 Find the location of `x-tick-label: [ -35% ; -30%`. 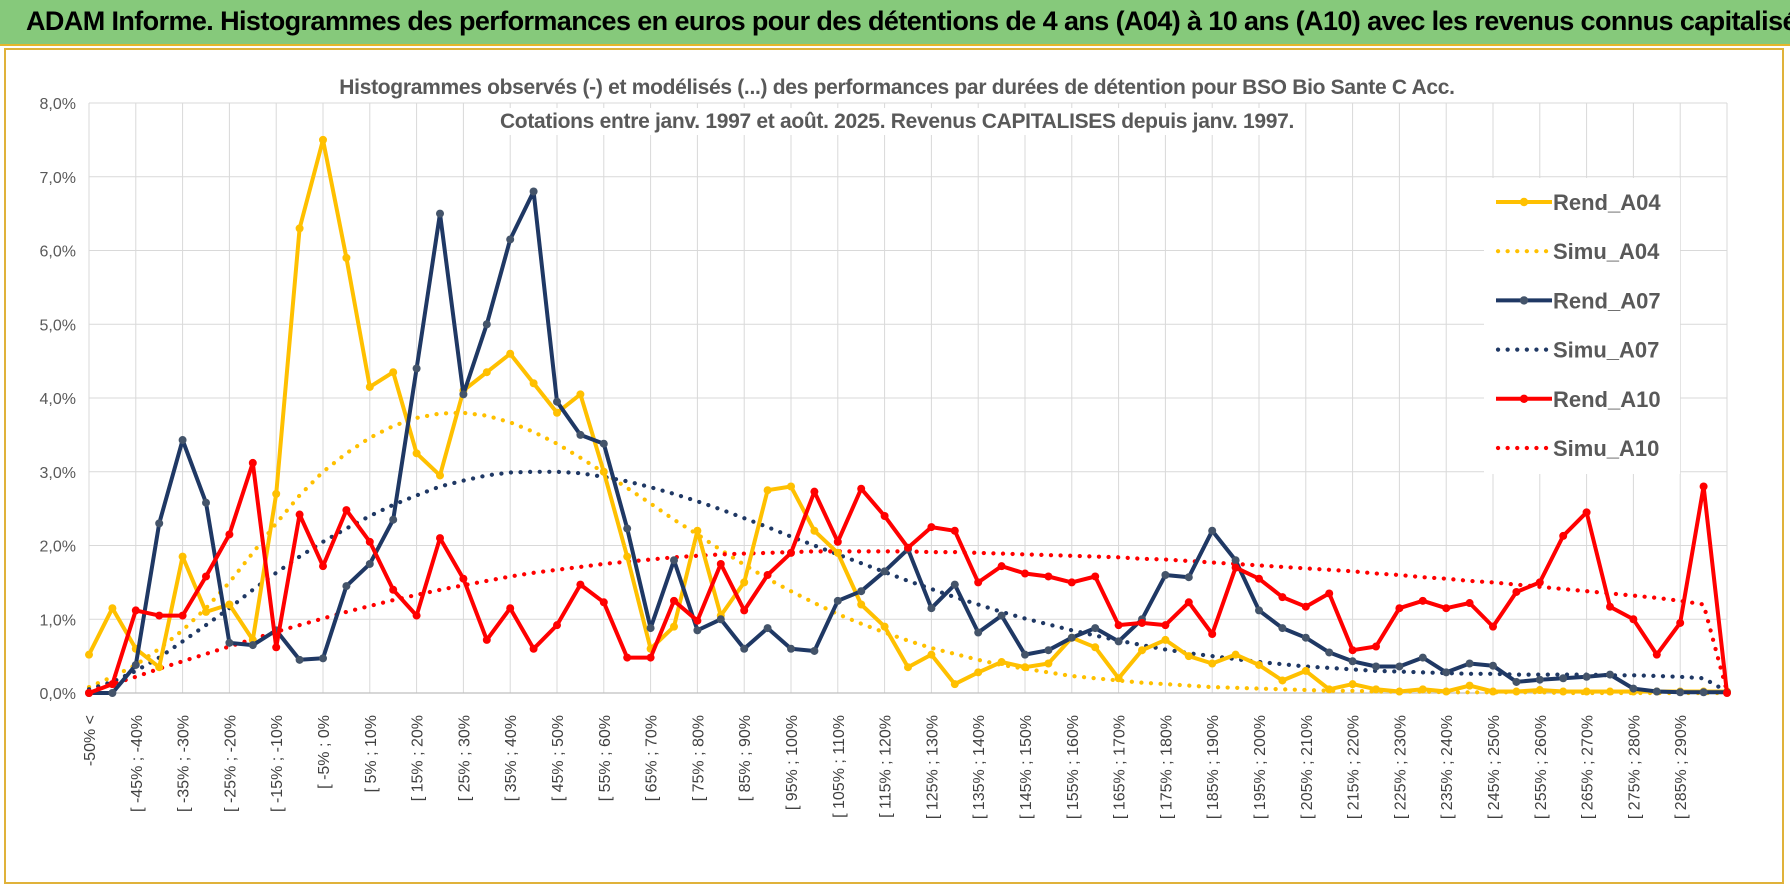

x-tick-label: [ -35% ; -30% is located at coordinates (184, 763).